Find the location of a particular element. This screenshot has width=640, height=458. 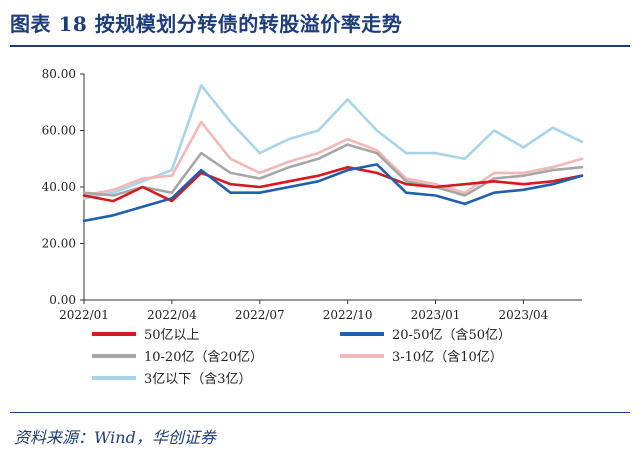

y-tick-label: 60.00 is located at coordinates (59, 131).